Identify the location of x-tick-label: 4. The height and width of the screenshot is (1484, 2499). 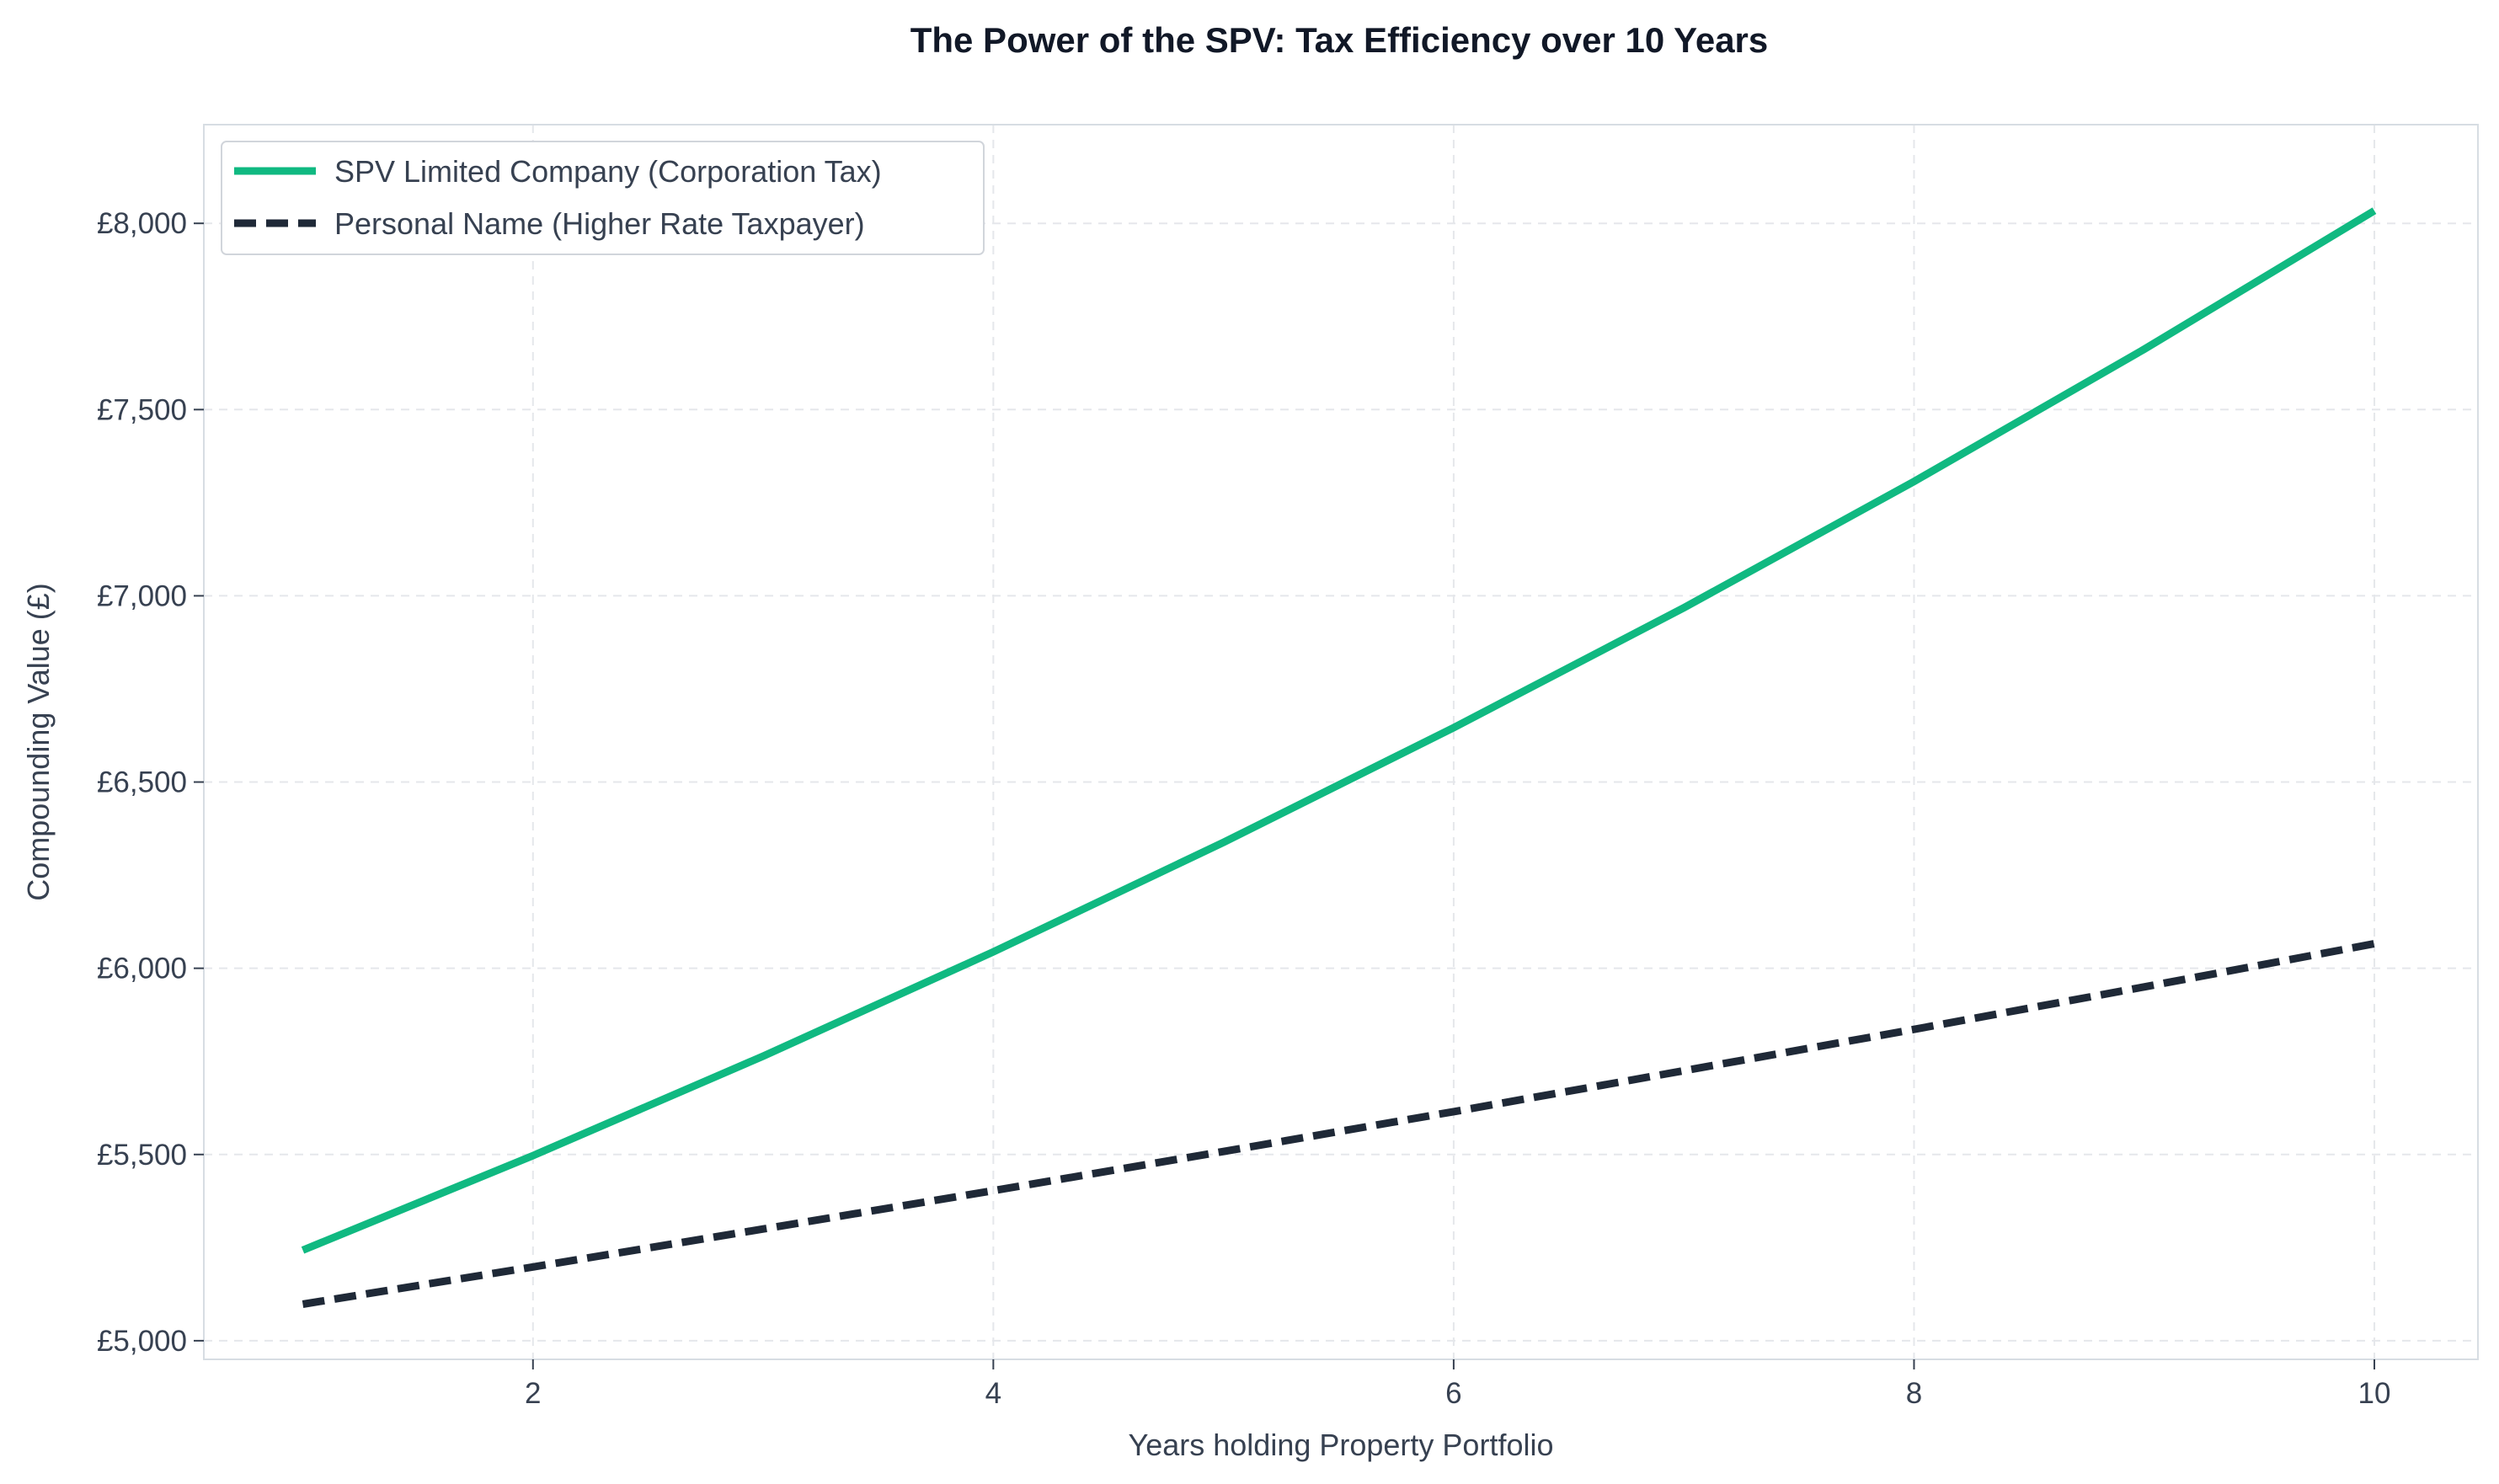
(993, 1394).